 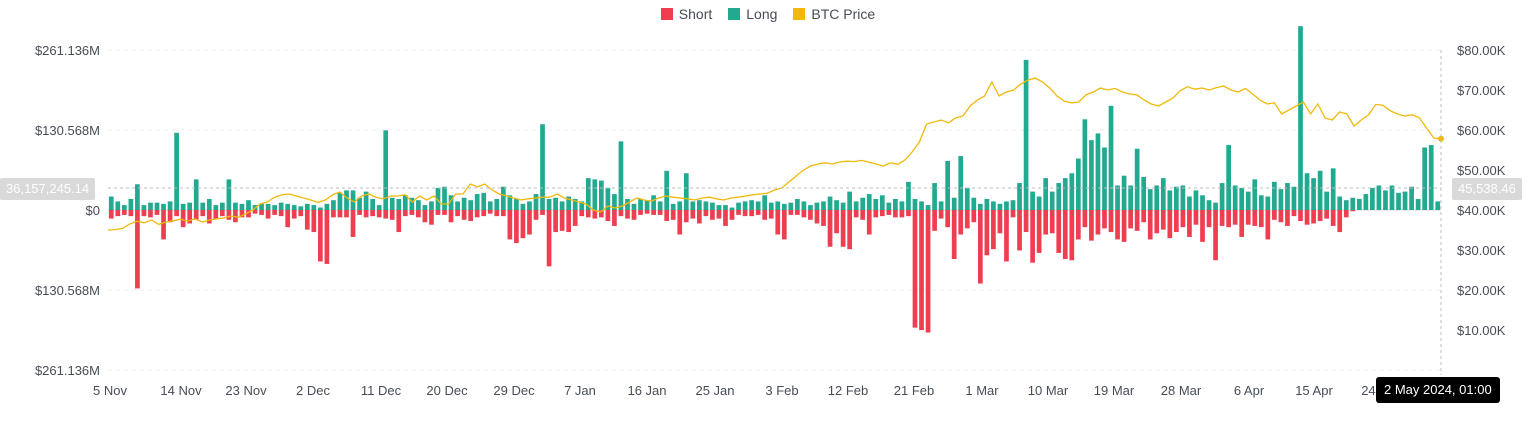 I want to click on x-tick-label: 12 Feb, so click(x=848, y=390).